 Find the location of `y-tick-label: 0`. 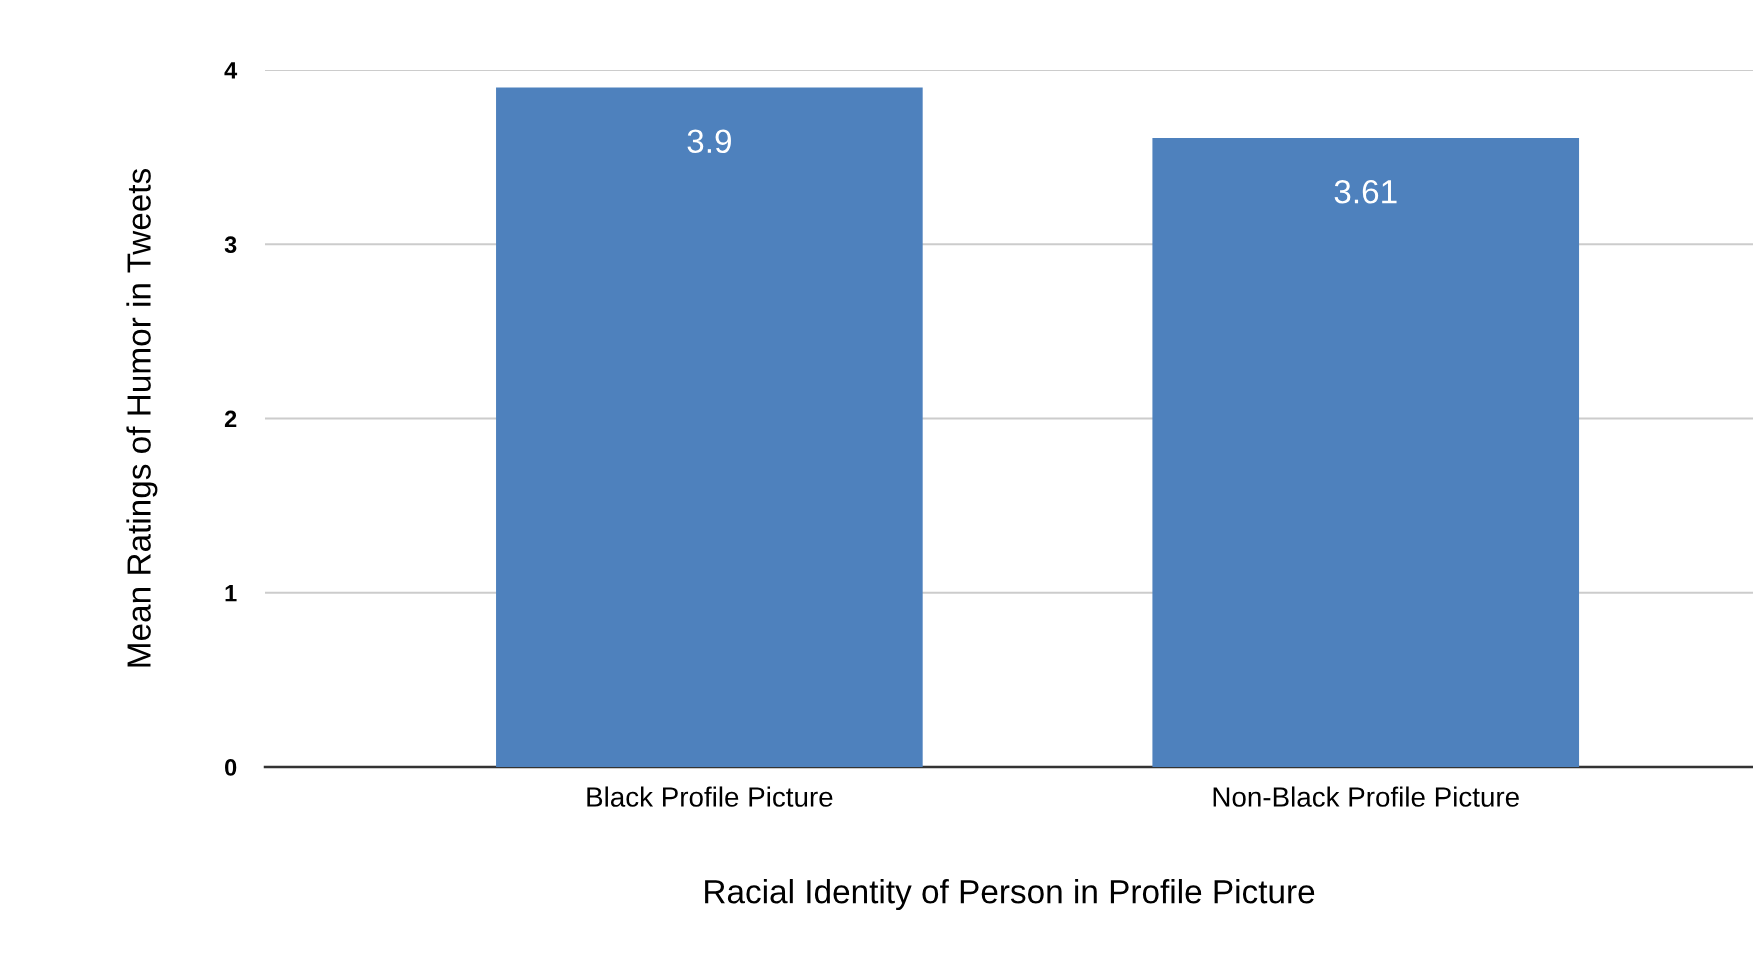

y-tick-label: 0 is located at coordinates (231, 767).